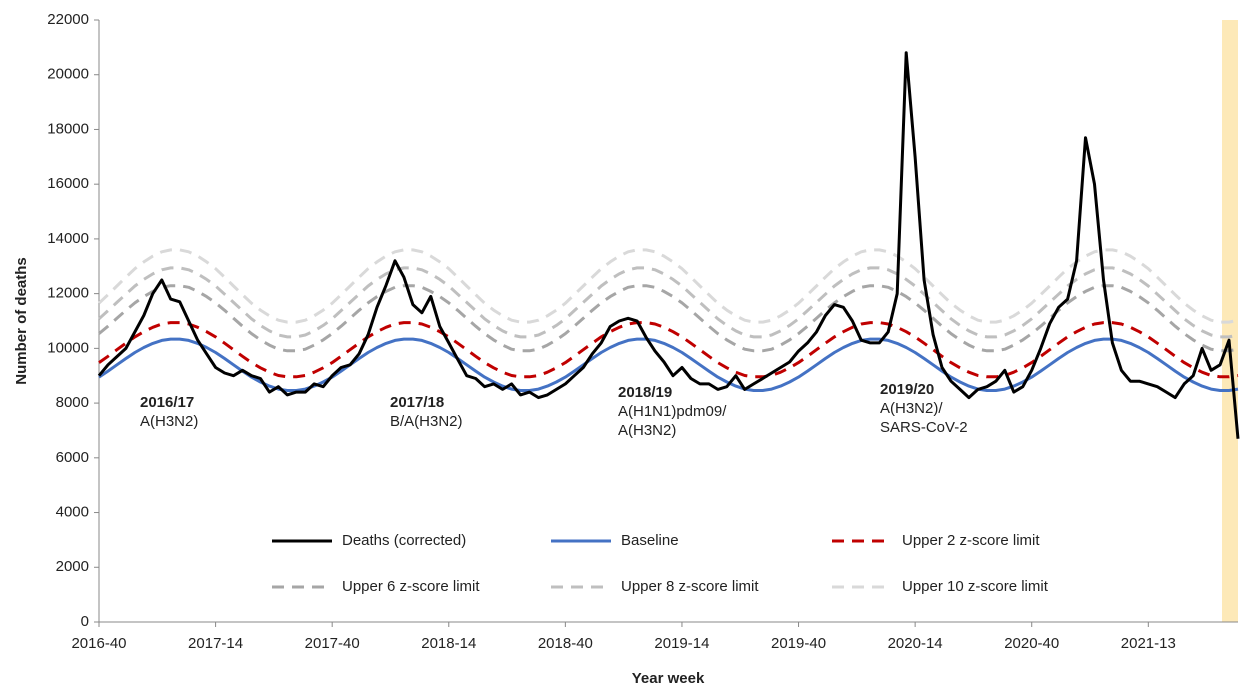  I want to click on legend-label: Deaths (corrected), so click(404, 540).